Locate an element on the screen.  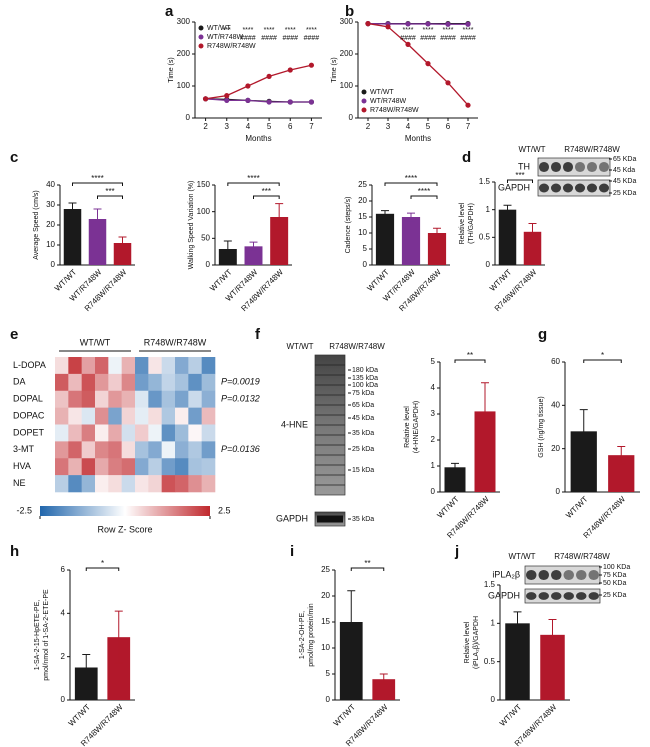
y-tick-label: 0.5 is located at coordinates (490, 661).